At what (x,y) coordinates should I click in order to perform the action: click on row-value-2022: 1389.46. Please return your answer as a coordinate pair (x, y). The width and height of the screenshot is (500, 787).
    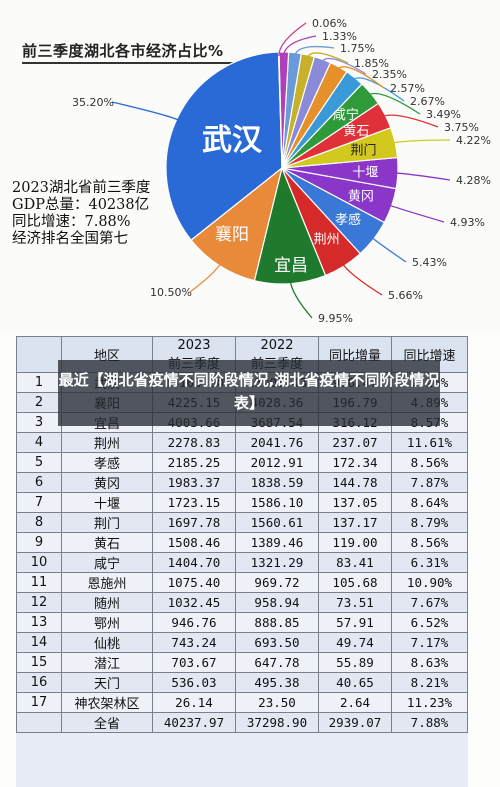
    Looking at the image, I should click on (277, 542).